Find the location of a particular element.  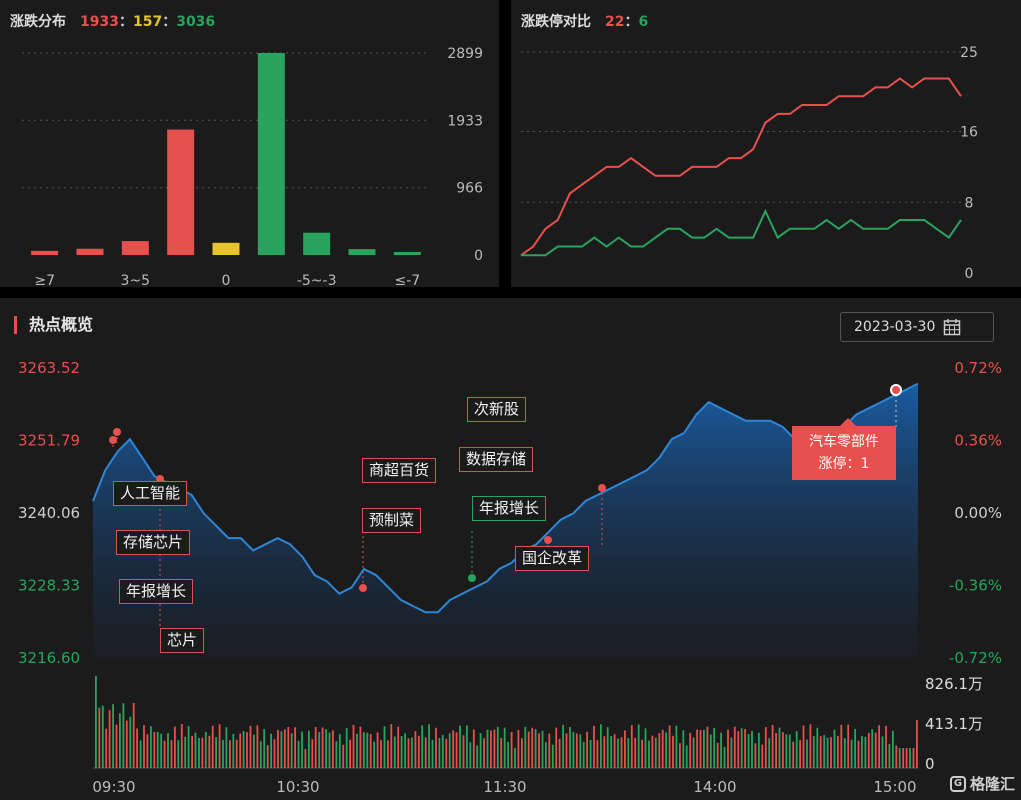

x-tick-label: 3~5 is located at coordinates (136, 280).